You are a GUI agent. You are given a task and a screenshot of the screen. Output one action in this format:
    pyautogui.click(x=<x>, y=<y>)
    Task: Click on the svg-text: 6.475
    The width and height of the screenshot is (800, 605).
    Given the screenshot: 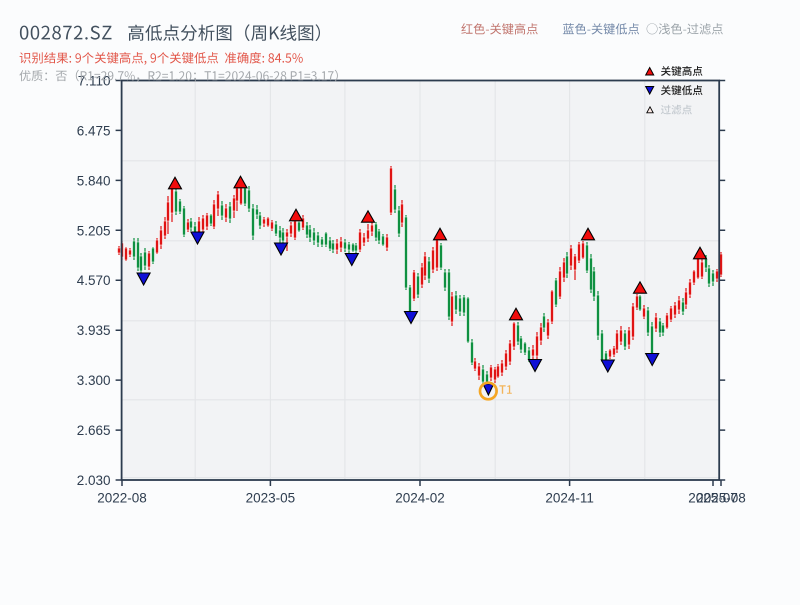 What is the action you would take?
    pyautogui.click(x=94, y=130)
    